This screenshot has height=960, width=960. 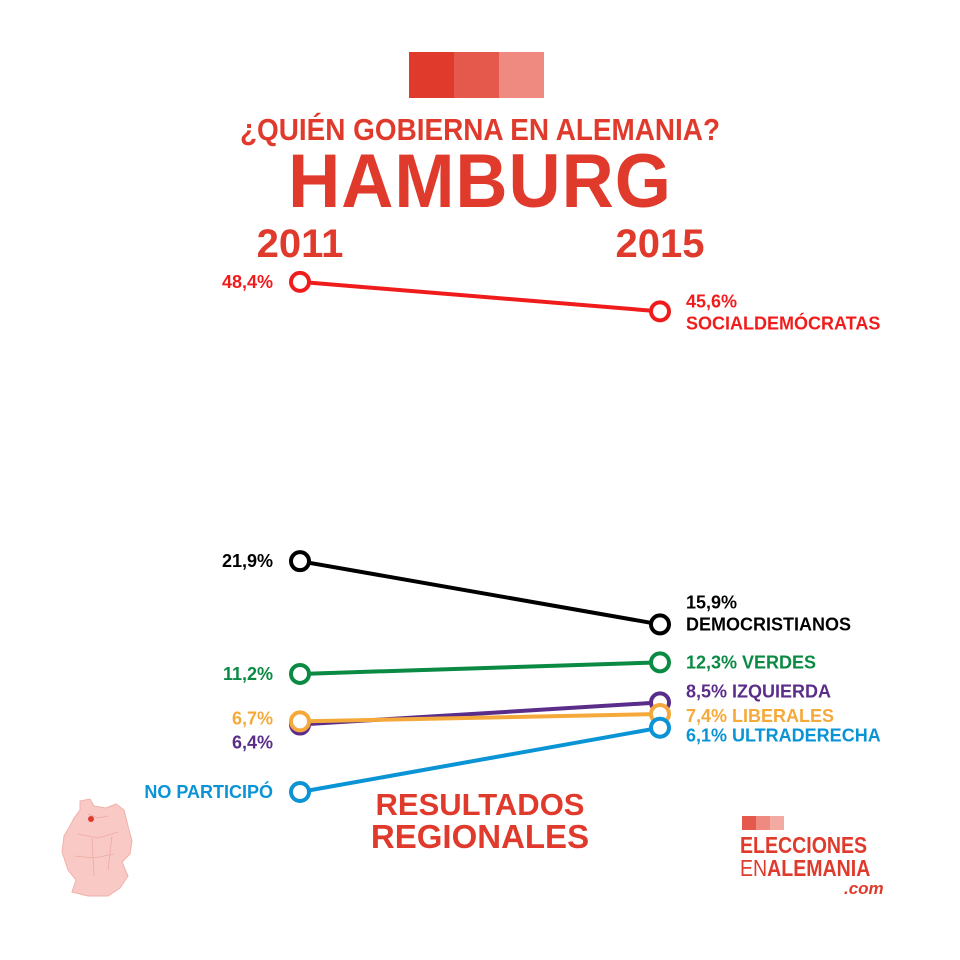 What do you see at coordinates (768, 624) in the screenshot?
I see `party-label-democristianos: DEMOCRISTIANOS` at bounding box center [768, 624].